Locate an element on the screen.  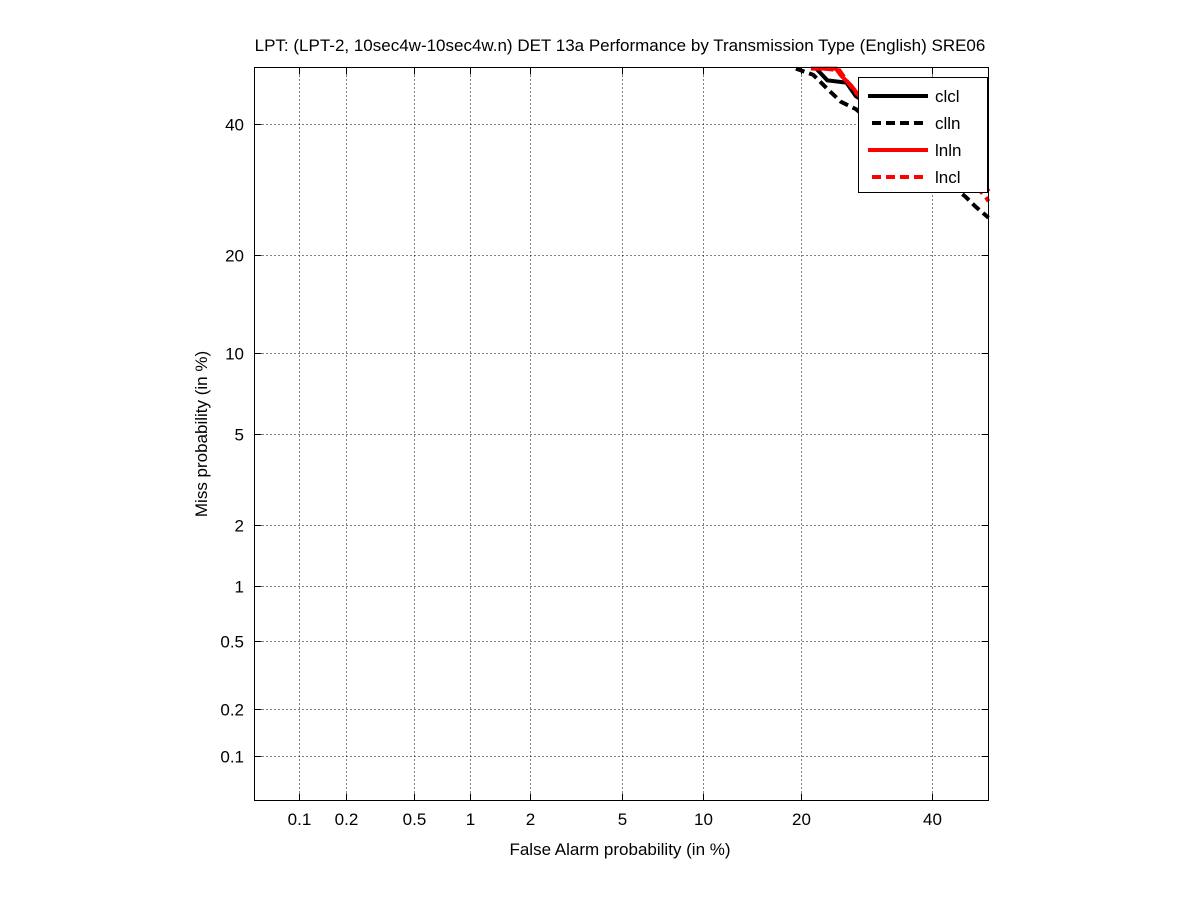
legend: clcl clln lnln lncl is located at coordinates (923, 135).